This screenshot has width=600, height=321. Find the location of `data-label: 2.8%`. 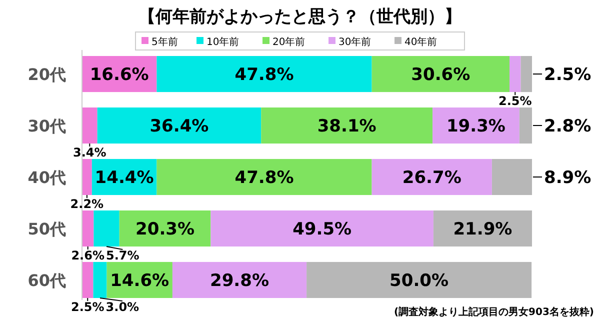

data-label: 2.8% is located at coordinates (568, 126).